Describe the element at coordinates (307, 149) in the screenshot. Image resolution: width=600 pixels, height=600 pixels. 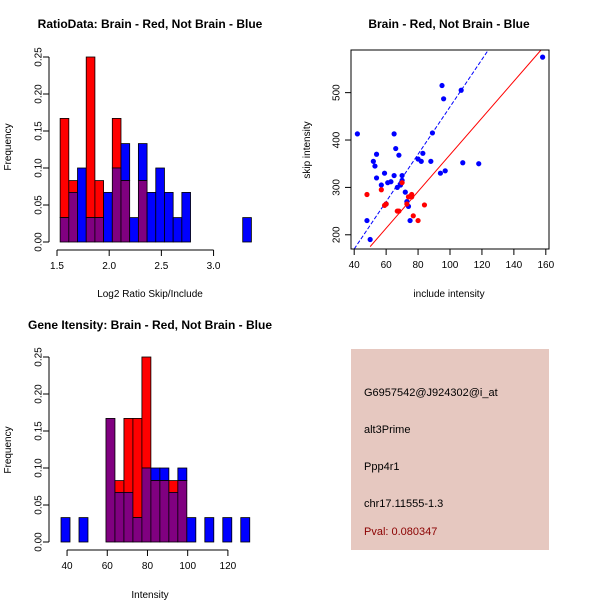
I see `scatter-ylabel: skip intensity` at that location.